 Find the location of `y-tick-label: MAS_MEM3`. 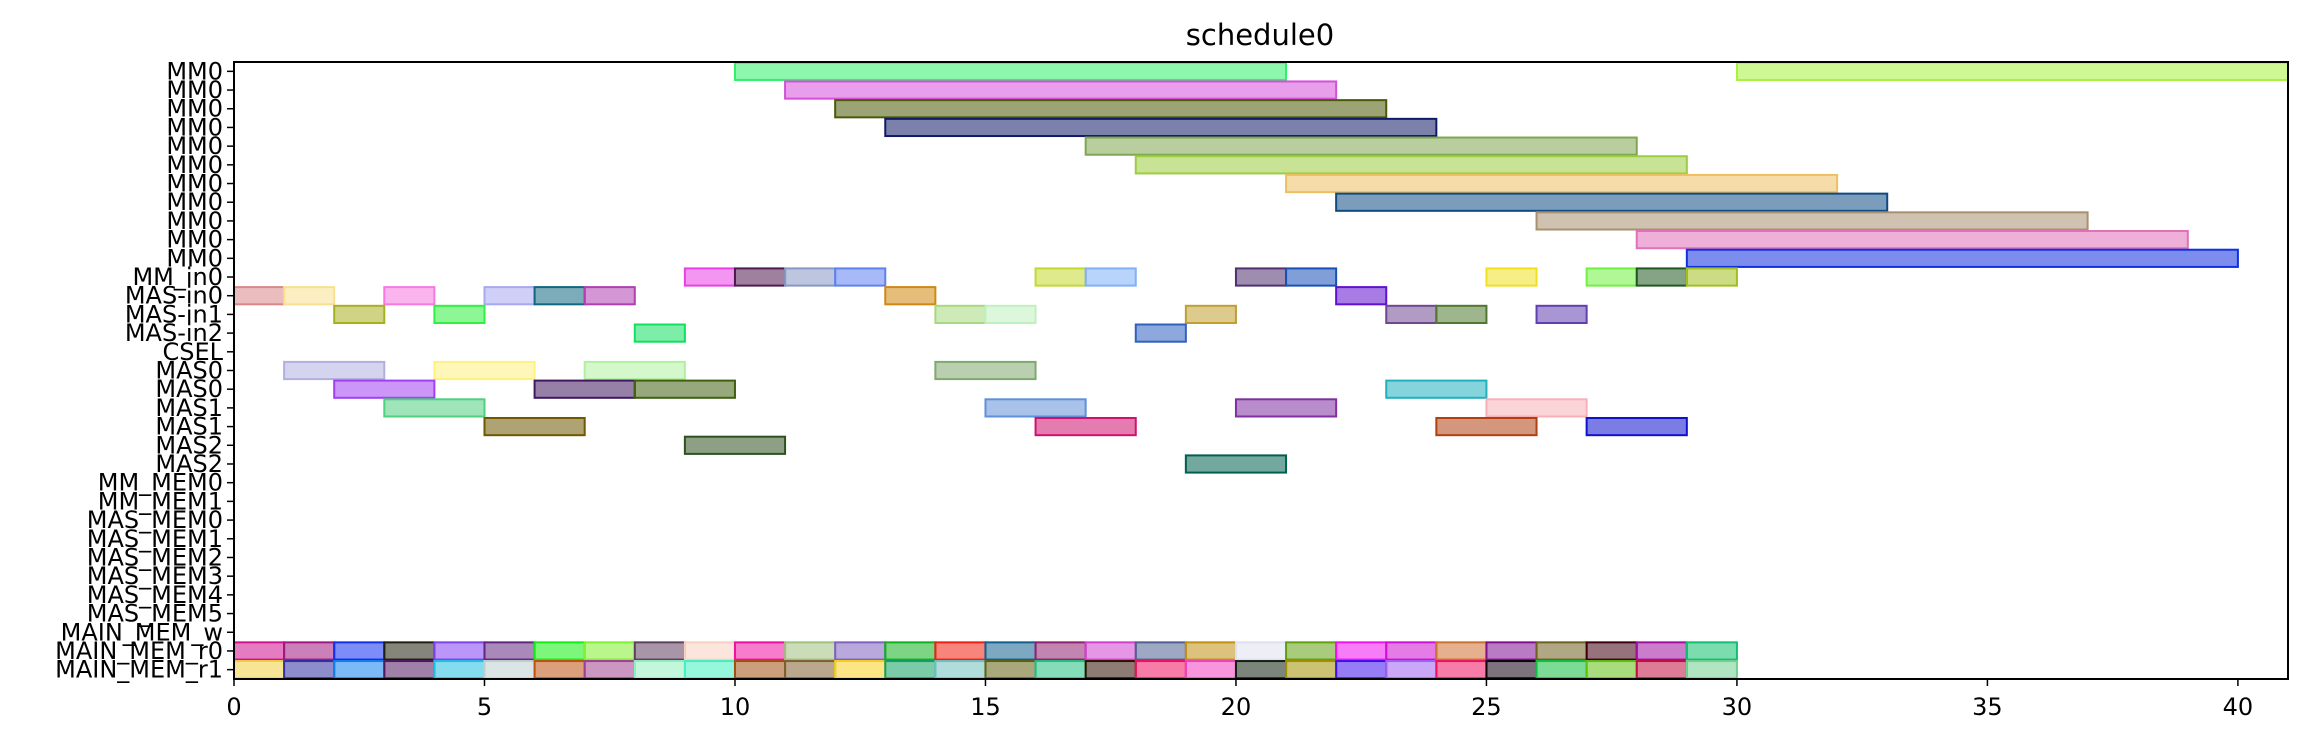

y-tick-label: MAS_MEM3 is located at coordinates (155, 576).